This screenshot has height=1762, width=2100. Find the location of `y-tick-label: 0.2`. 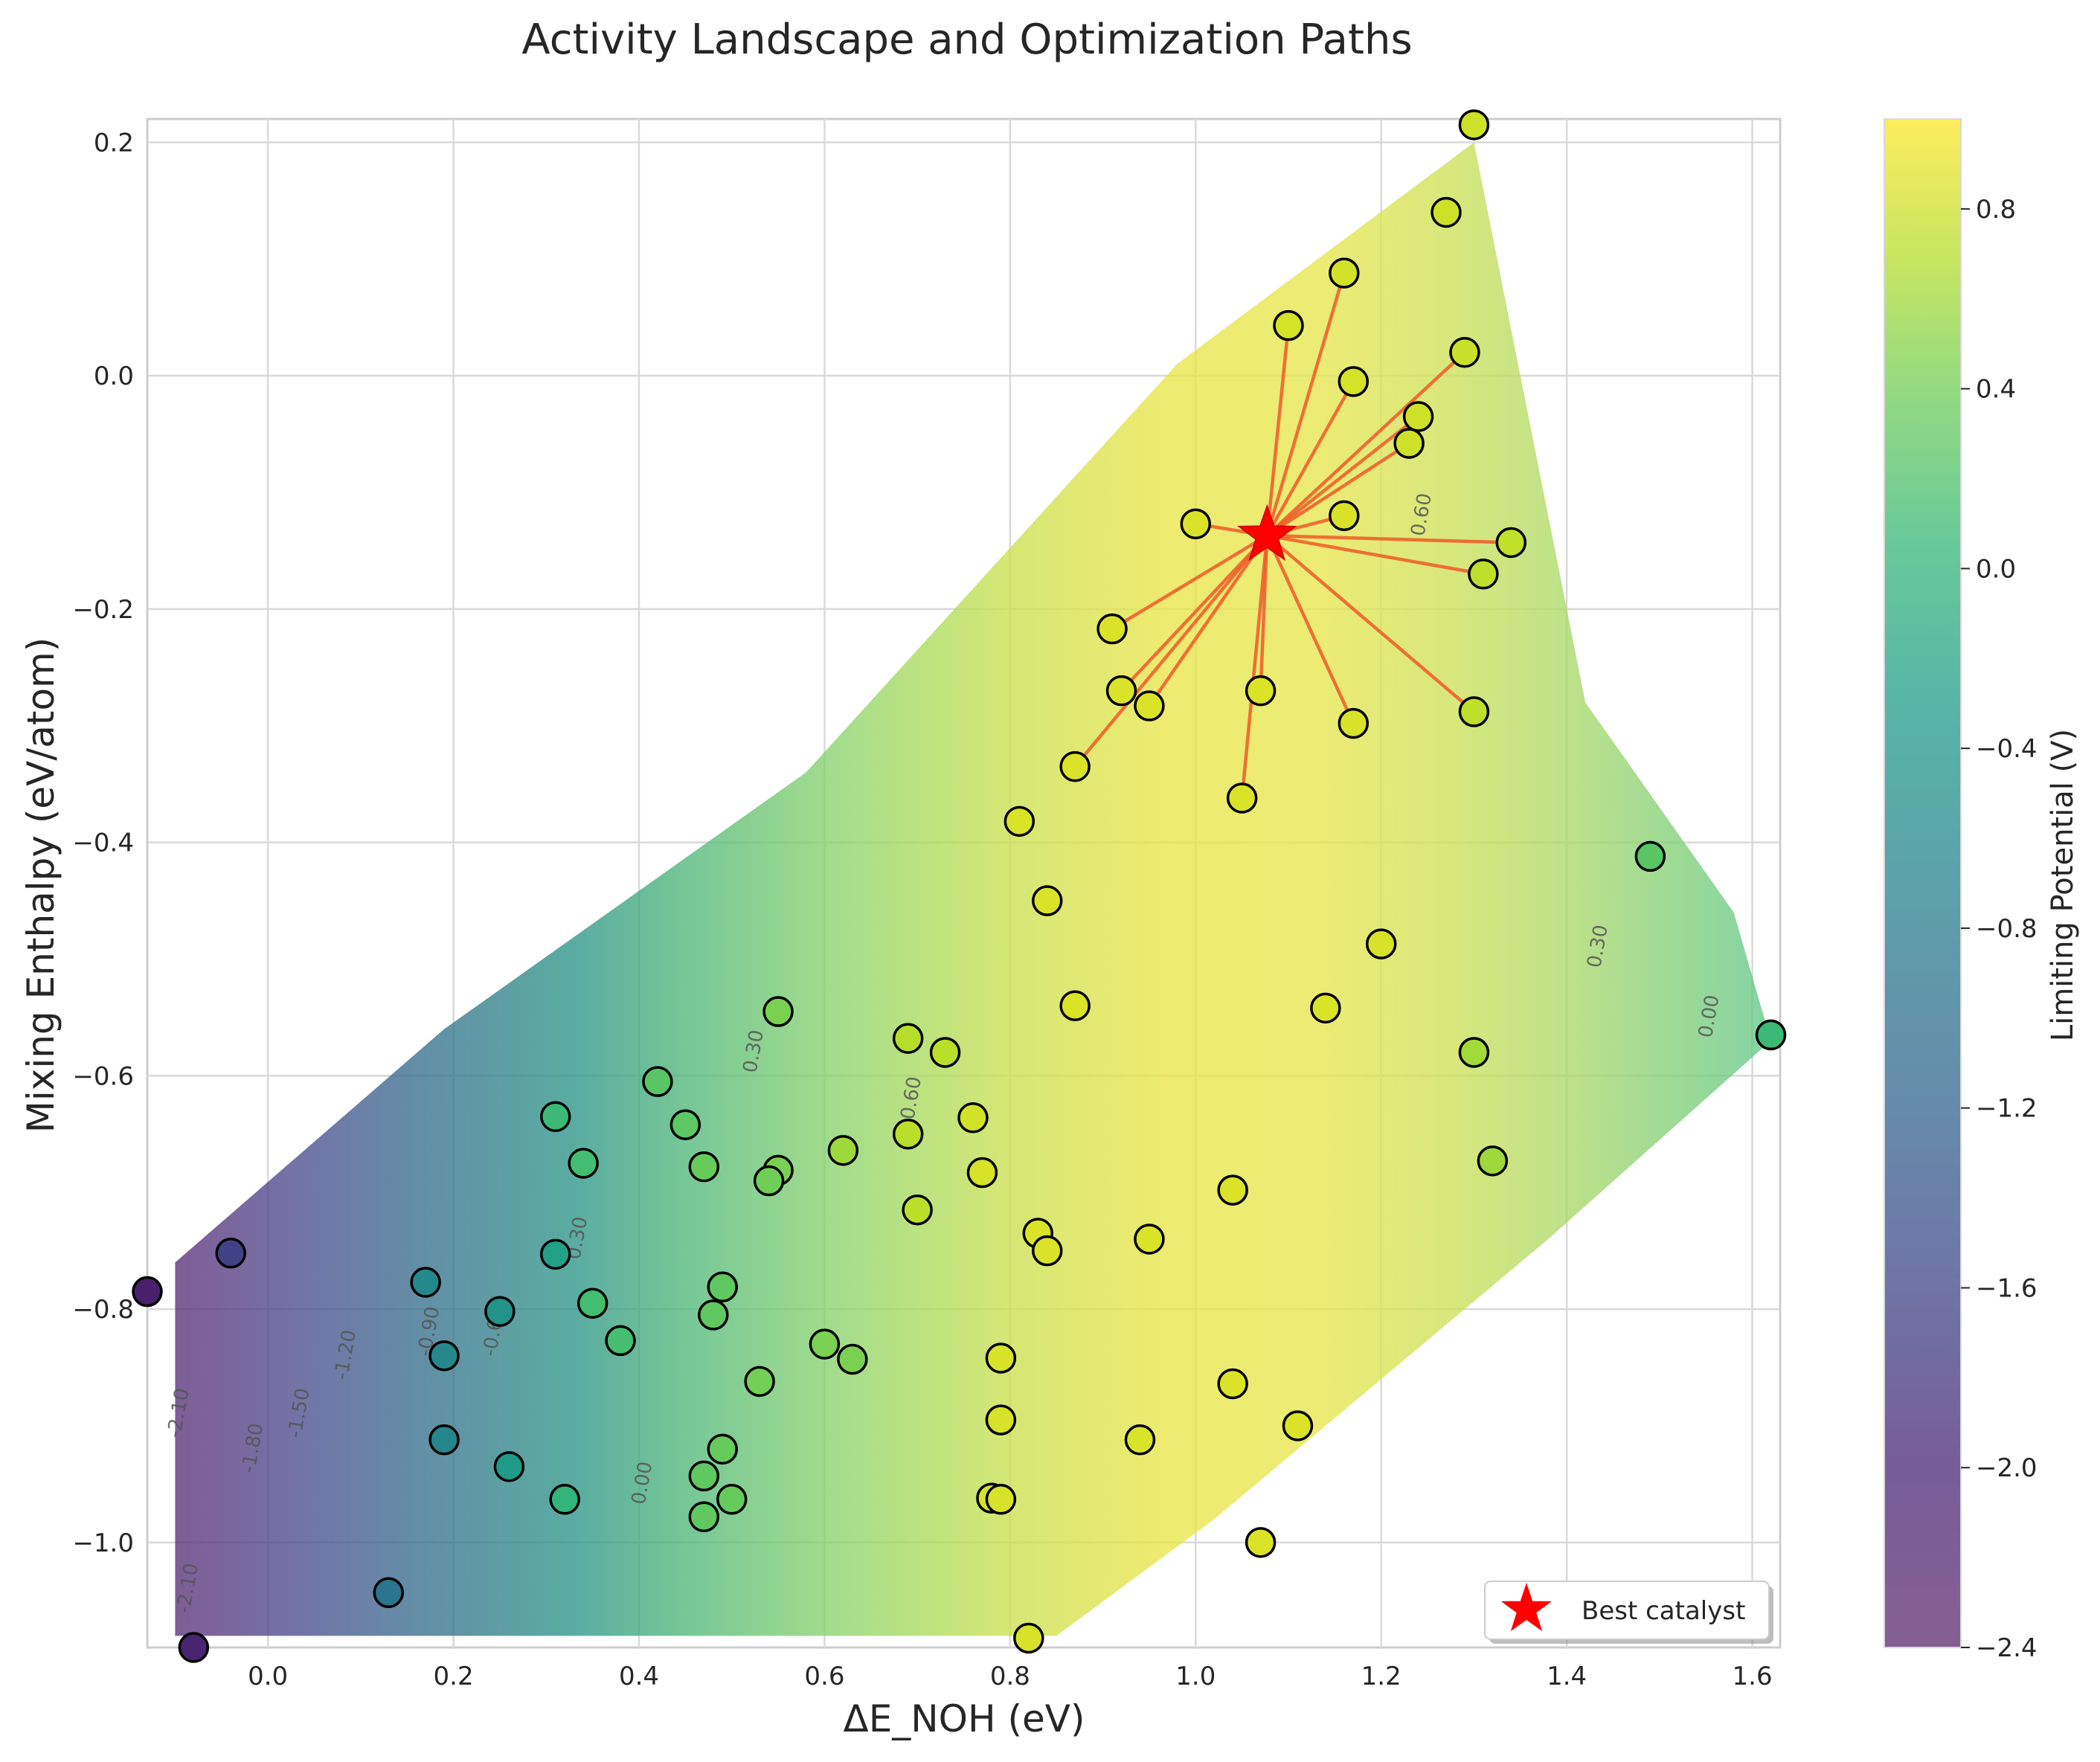

y-tick-label: 0.2 is located at coordinates (114, 143).